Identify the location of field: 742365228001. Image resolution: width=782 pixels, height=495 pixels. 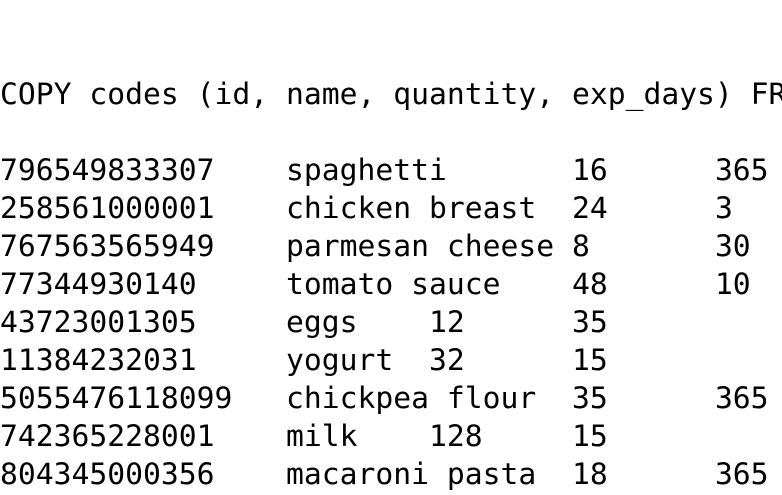
(107, 436).